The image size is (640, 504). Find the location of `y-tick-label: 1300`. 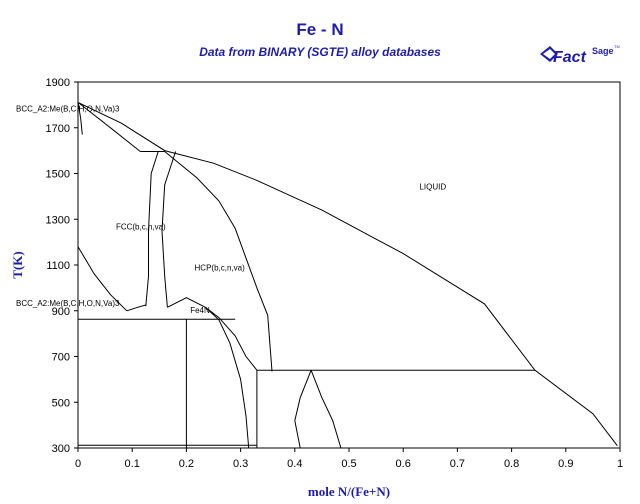

y-tick-label: 1300 is located at coordinates (58, 220).